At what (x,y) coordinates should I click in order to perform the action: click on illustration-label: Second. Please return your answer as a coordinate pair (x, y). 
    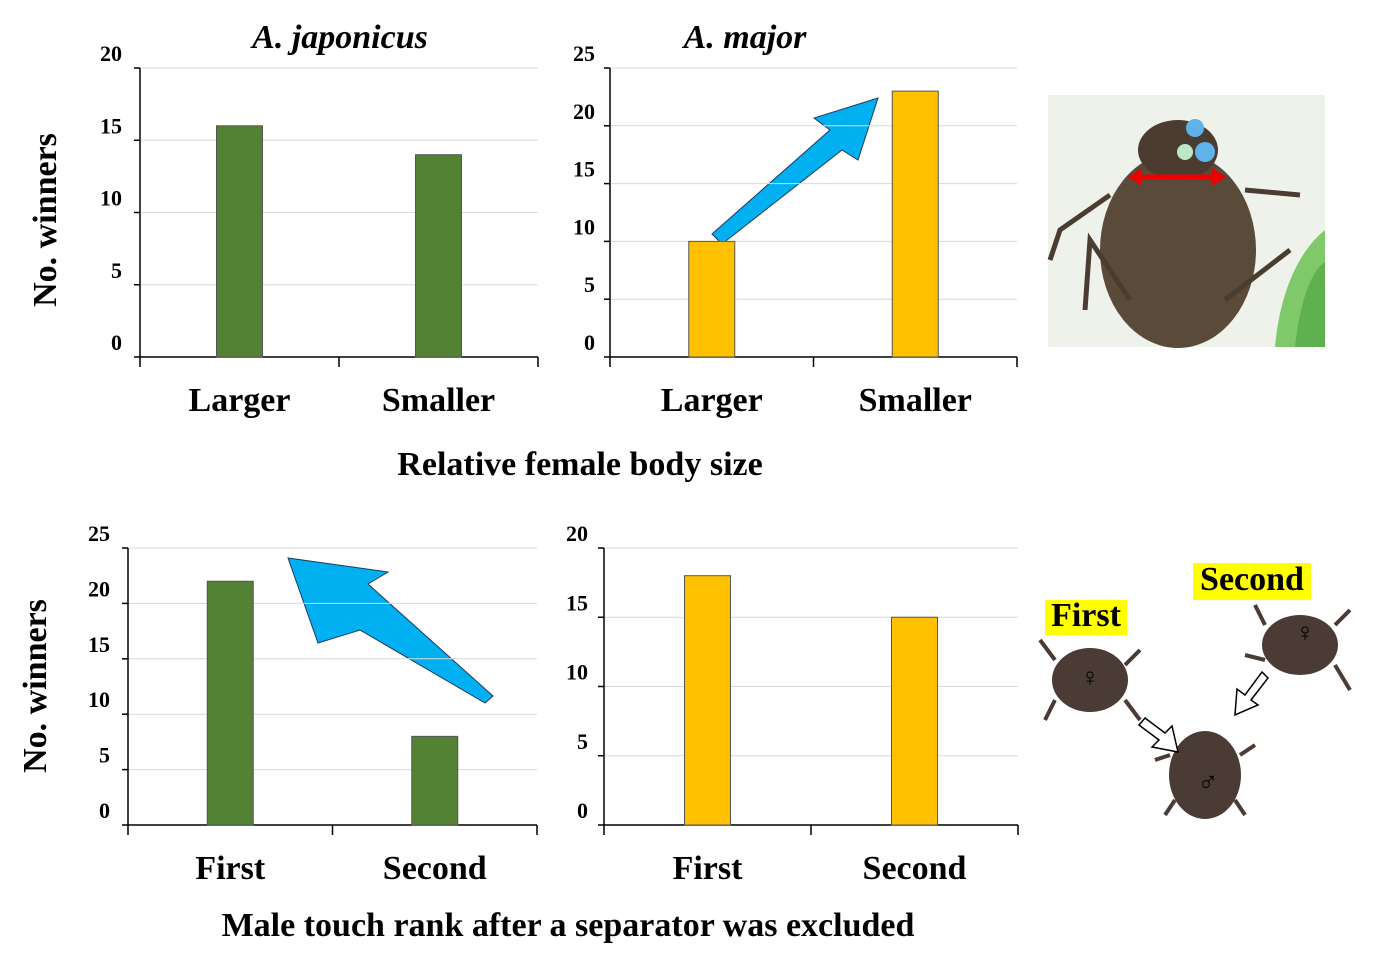
    Looking at the image, I should click on (1252, 579).